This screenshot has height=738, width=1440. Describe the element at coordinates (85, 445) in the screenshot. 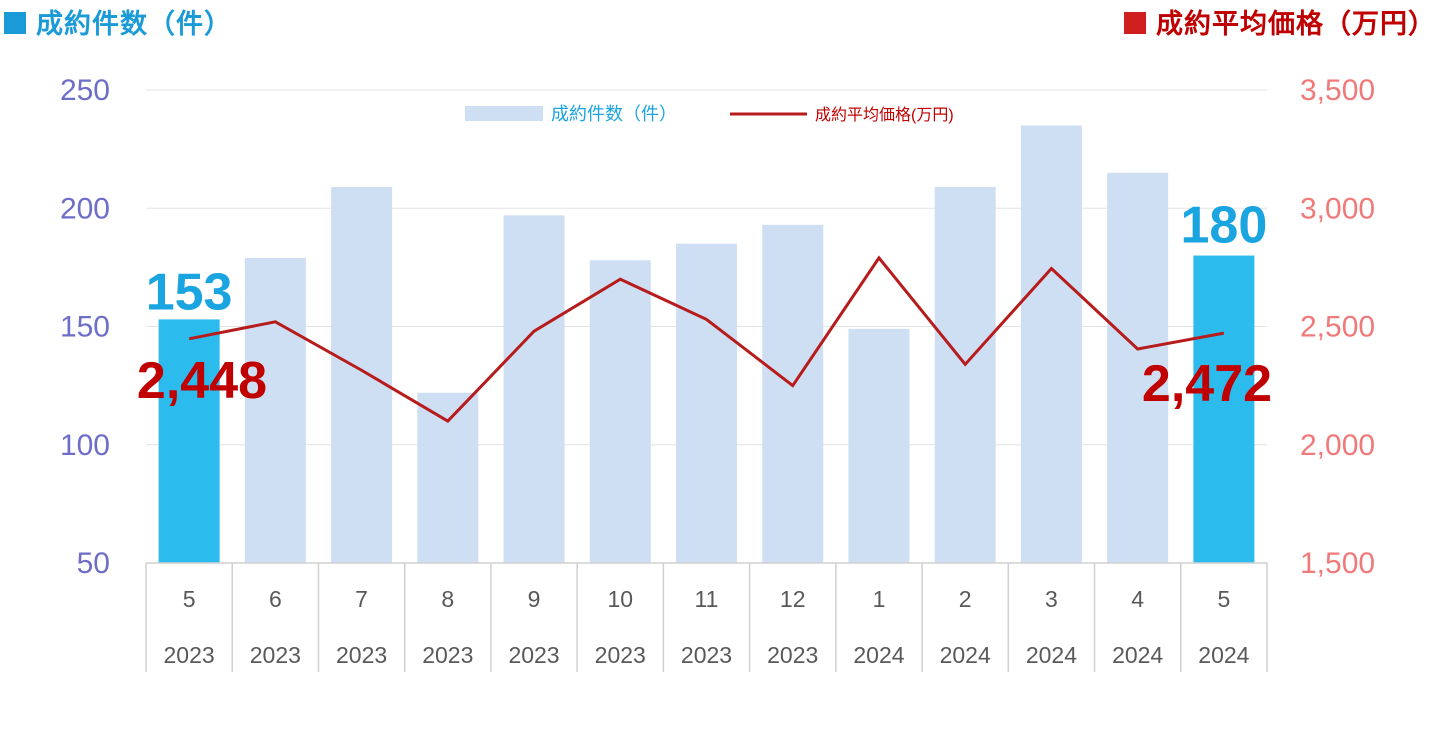

I see `left-tick-label: 100` at that location.